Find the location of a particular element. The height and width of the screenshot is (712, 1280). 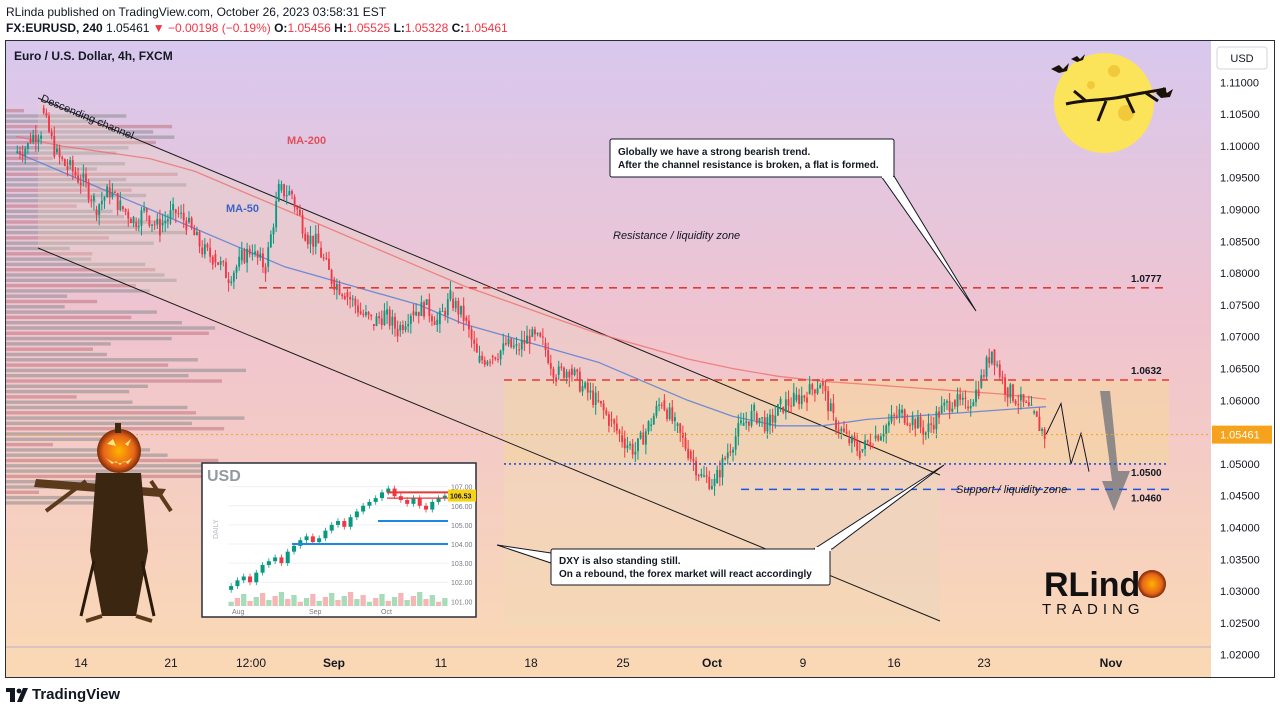

tradingview-logo-icon is located at coordinates (17, 695).